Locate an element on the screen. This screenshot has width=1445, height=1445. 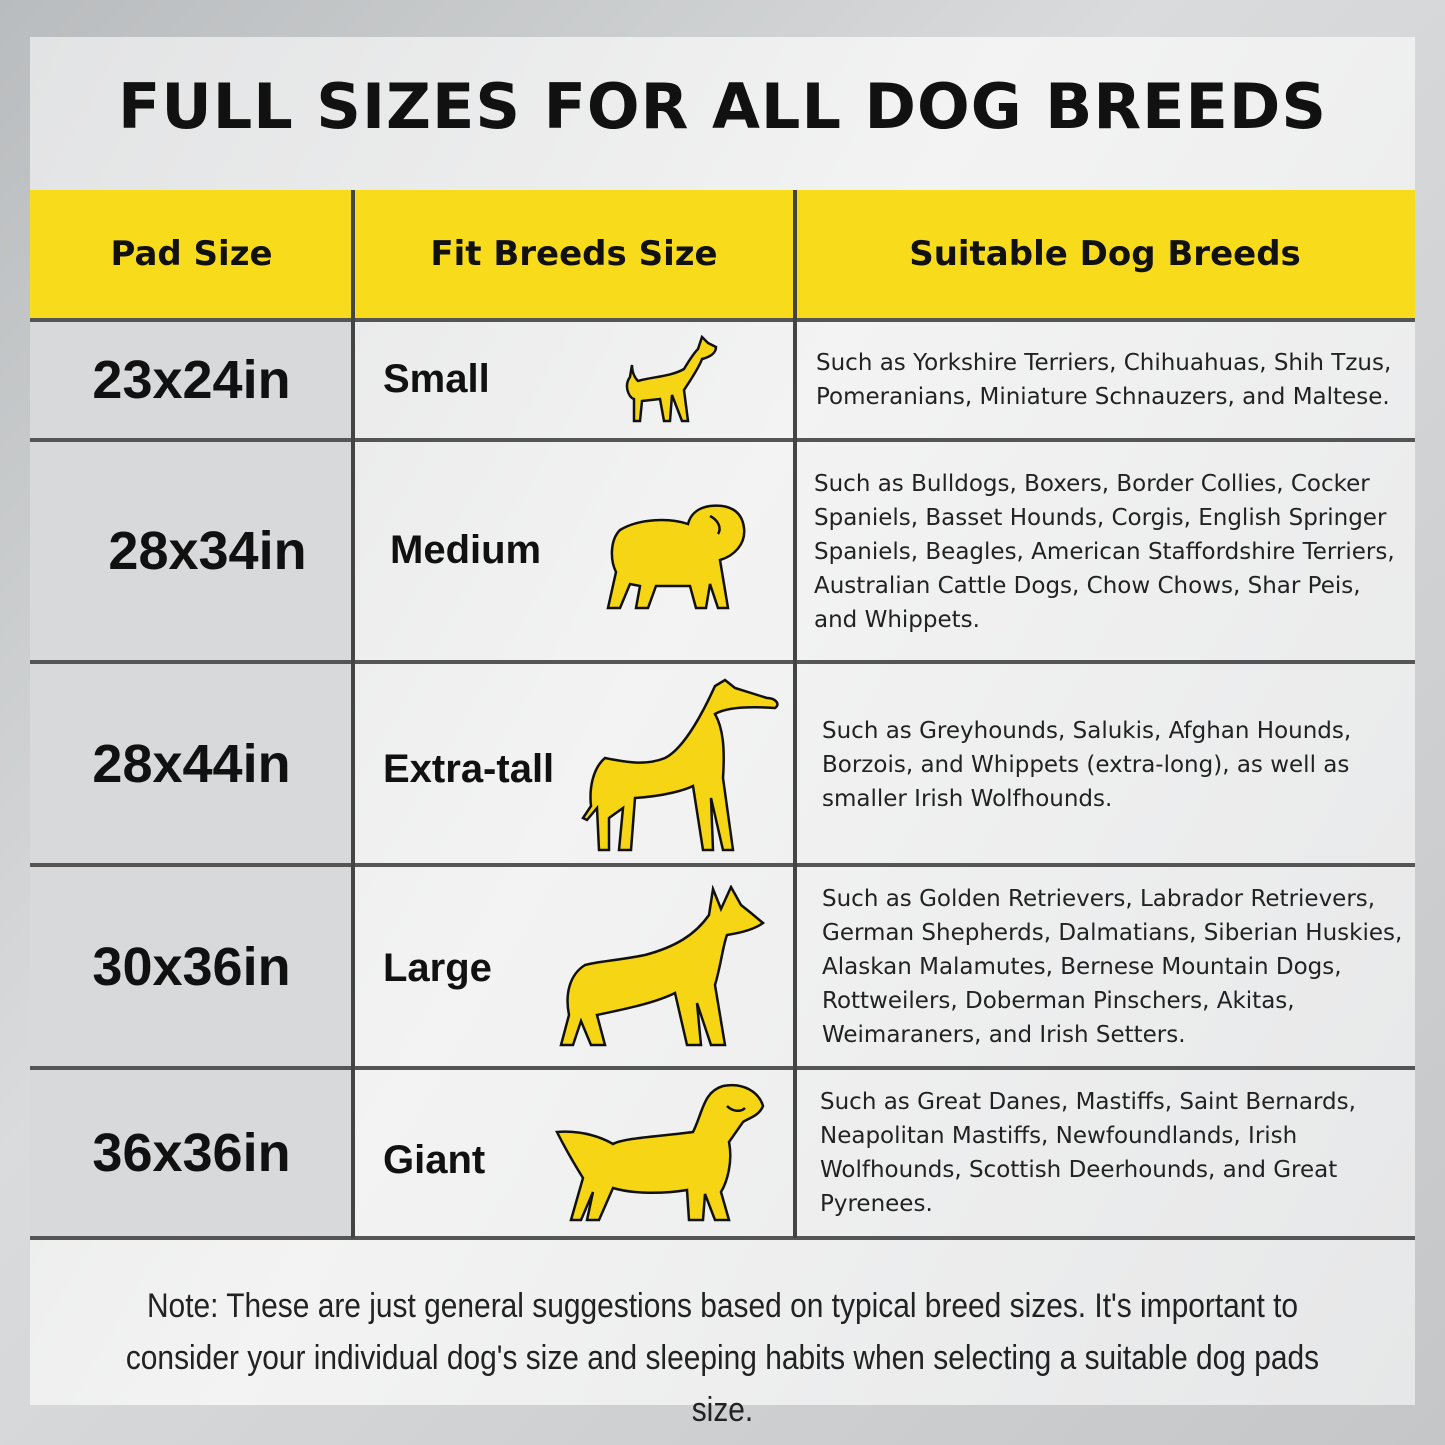
header-fit-breeds-size: Fit Breeds Size is located at coordinates (574, 254).